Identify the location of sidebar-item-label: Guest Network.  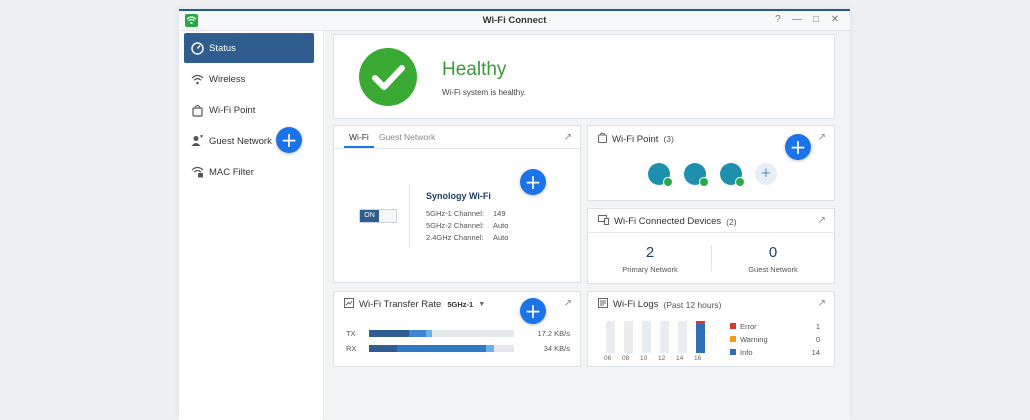
(240, 141).